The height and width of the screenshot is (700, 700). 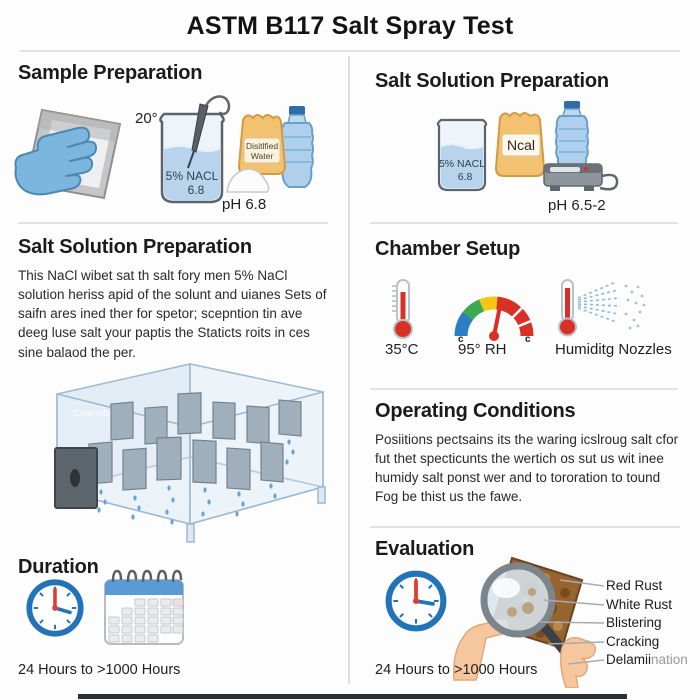 I want to click on page-title: ASTM B117 Salt Spray Test, so click(x=350, y=26).